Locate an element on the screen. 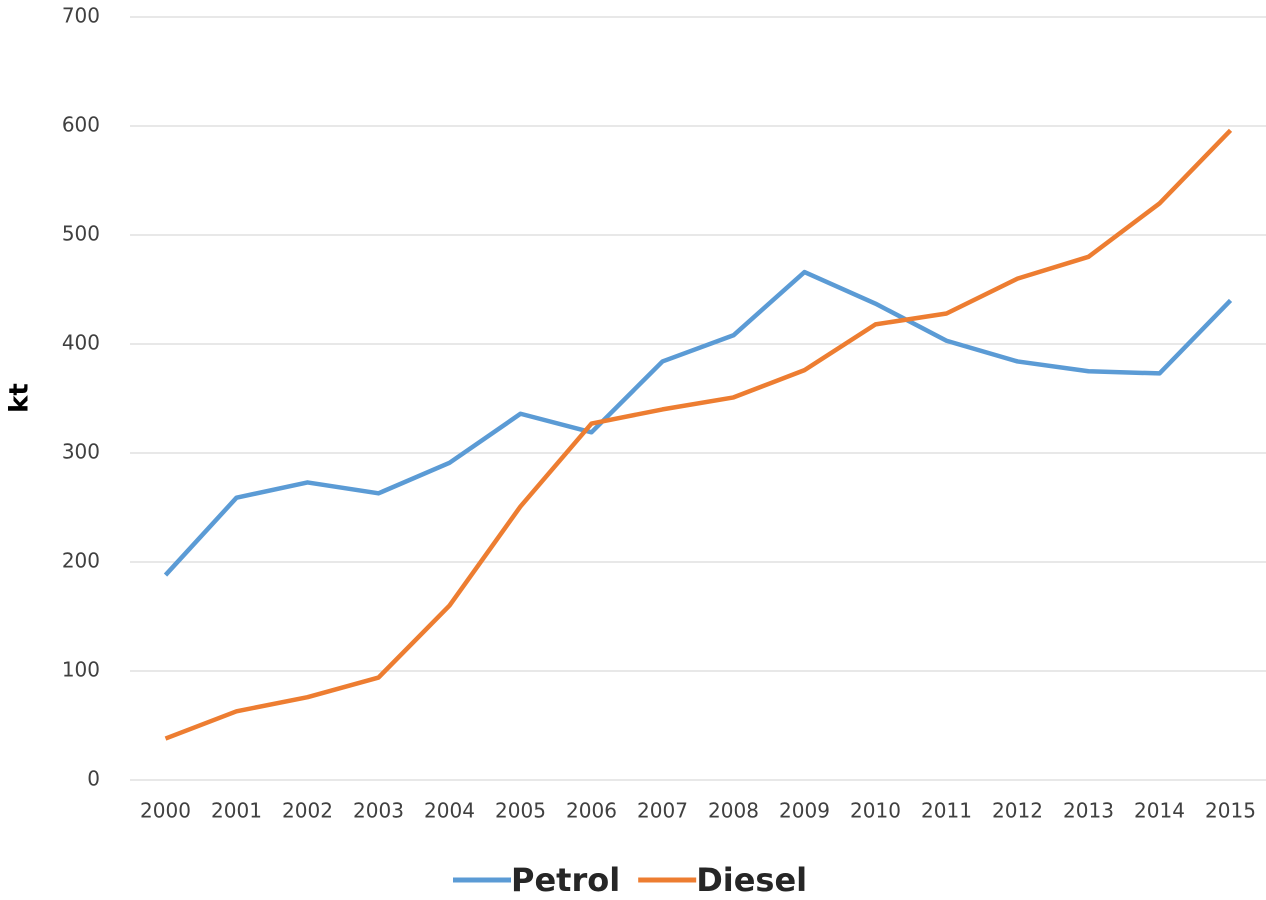 The height and width of the screenshot is (900, 1266). x-tick-label: 2005 is located at coordinates (520, 811).